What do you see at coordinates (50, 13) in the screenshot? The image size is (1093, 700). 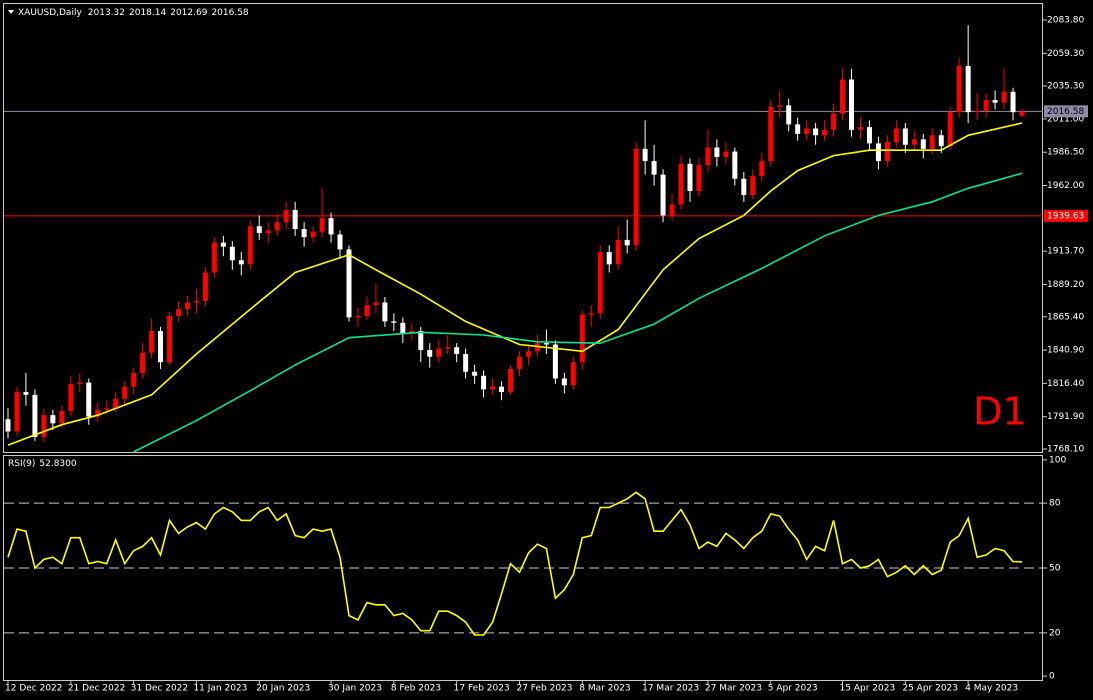 I see `symbol: XAUUSD,Daily` at bounding box center [50, 13].